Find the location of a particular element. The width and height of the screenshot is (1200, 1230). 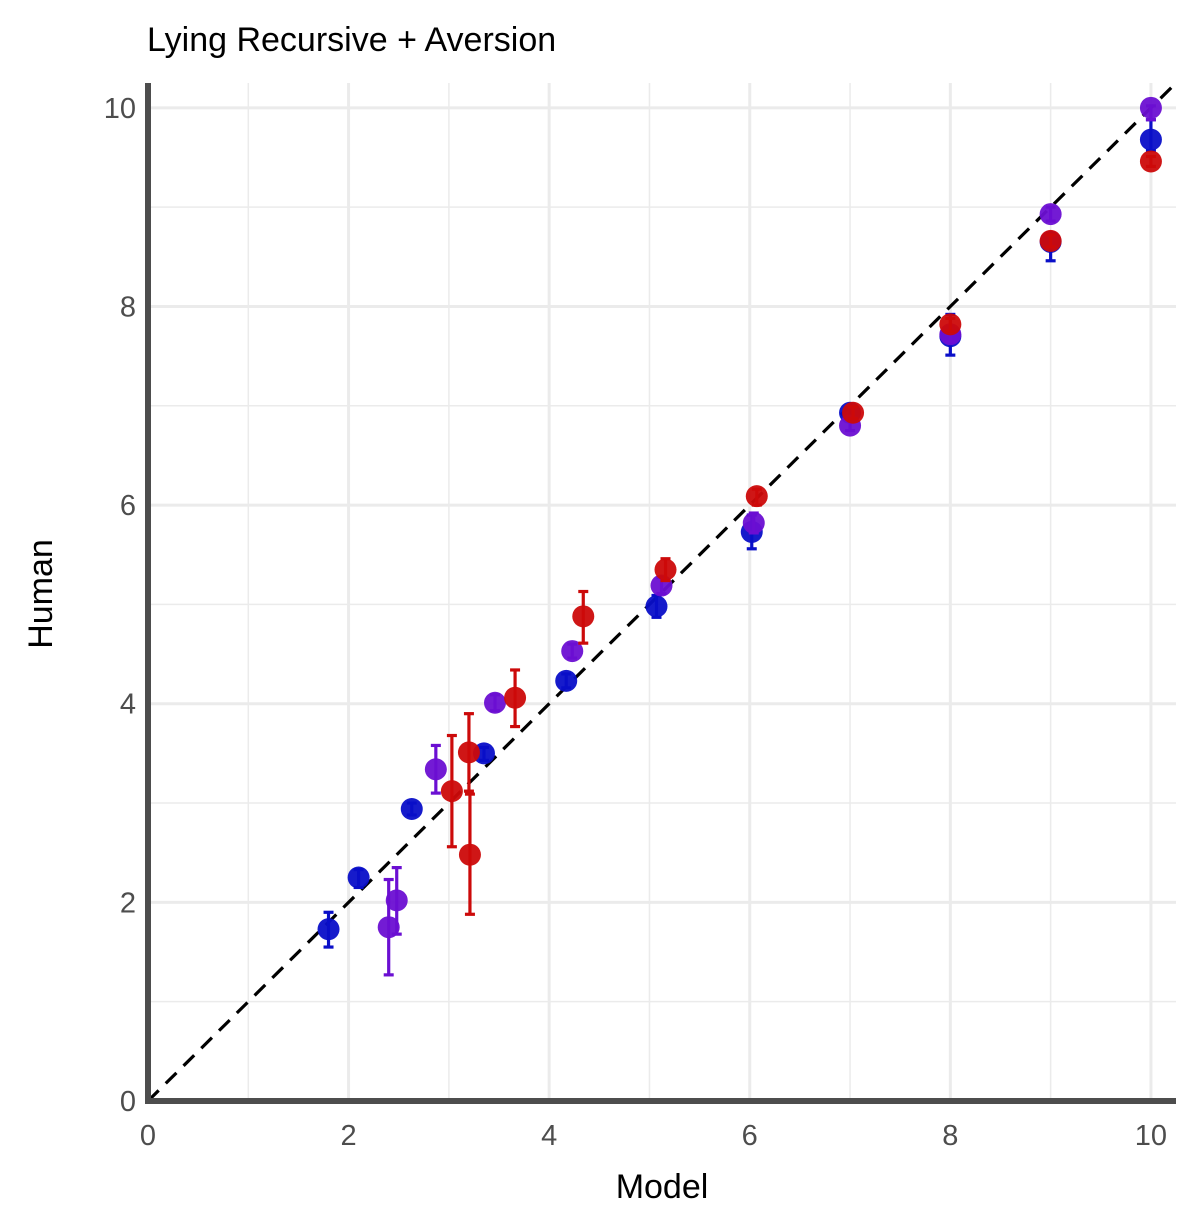

y-axis-tick-labels: 0 2 4 6 8 10 is located at coordinates (120, 605).